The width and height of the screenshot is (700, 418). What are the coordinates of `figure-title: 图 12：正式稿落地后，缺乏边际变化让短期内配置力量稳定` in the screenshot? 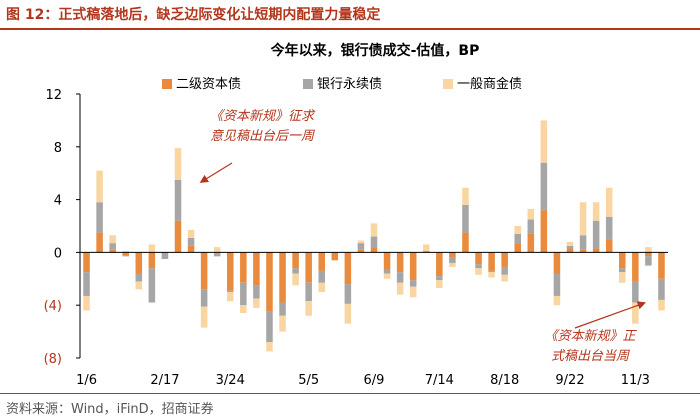 It's located at (193, 15).